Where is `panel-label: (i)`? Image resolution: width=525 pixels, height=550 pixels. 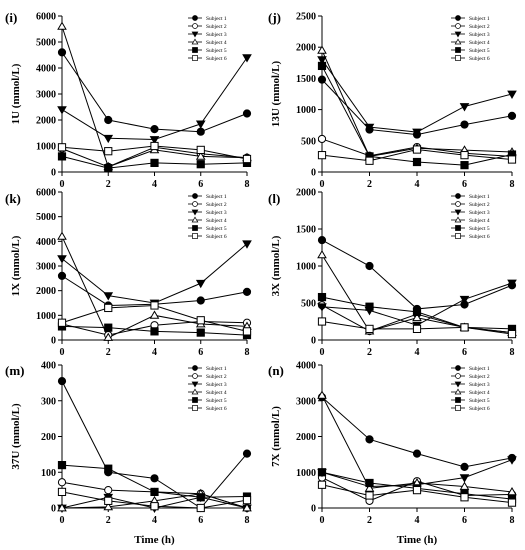
panel-label: (i) is located at coordinates (11, 17).